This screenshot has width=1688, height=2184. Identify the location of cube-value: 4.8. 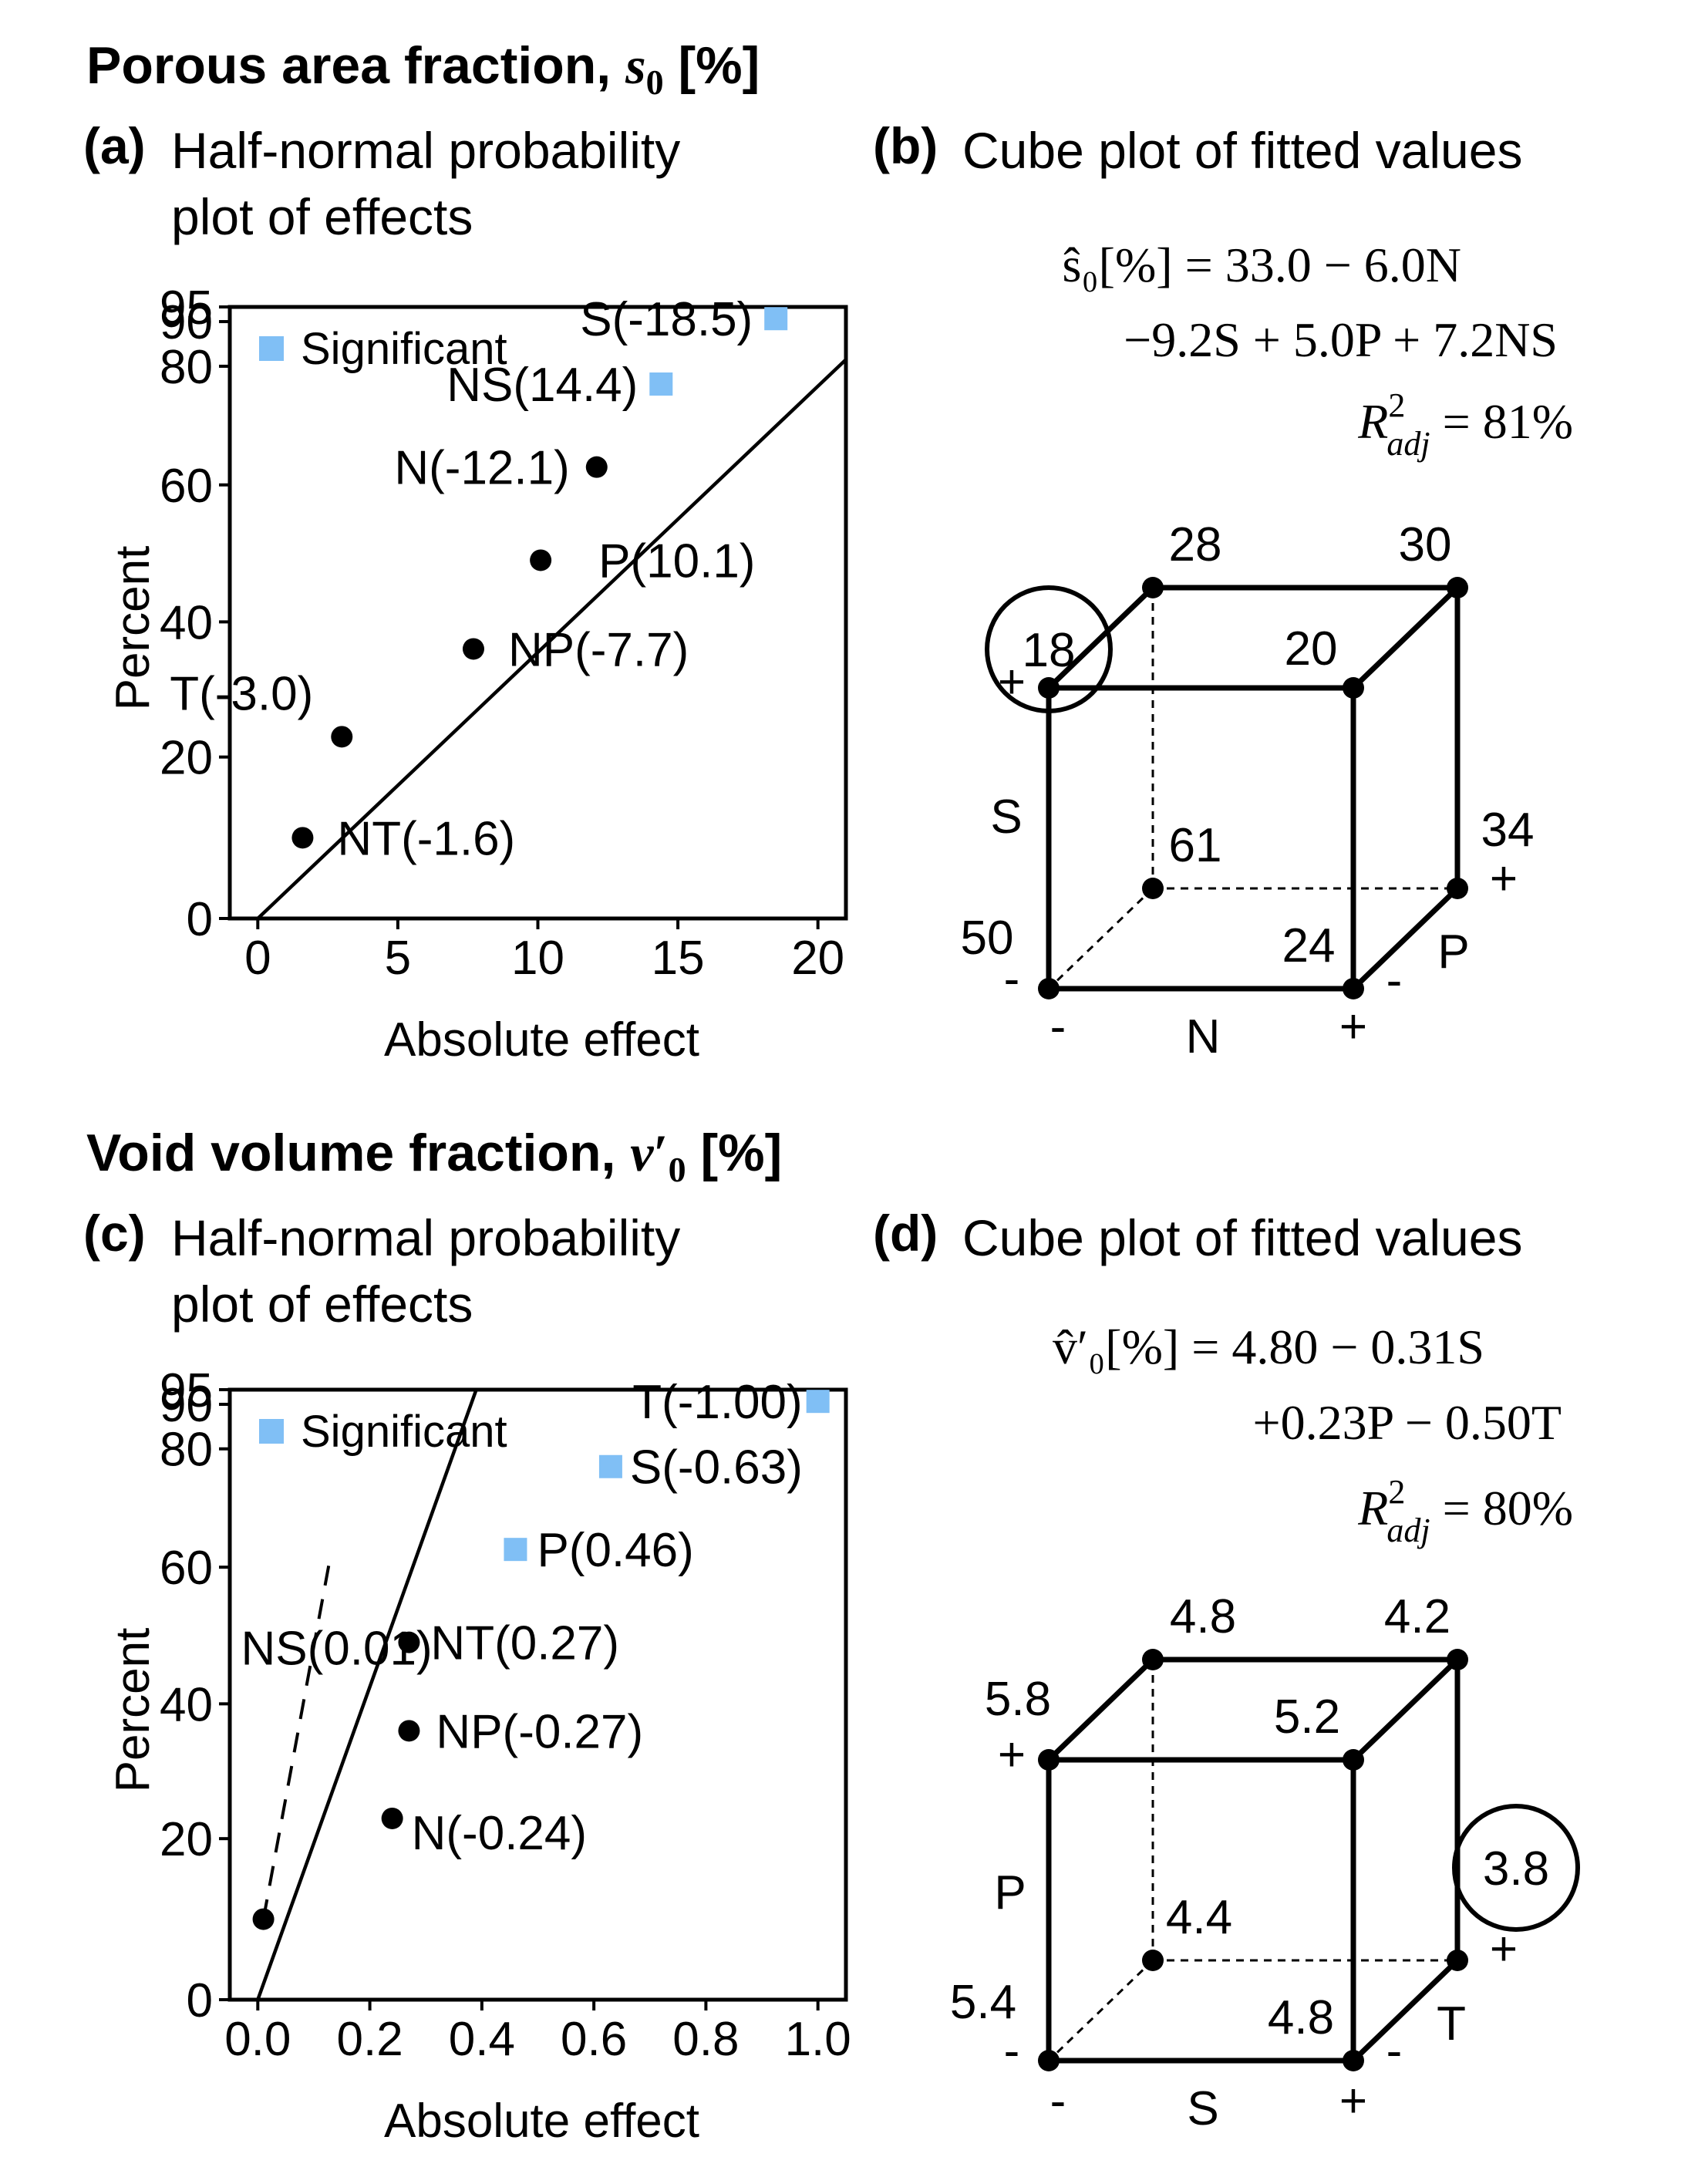
(1301, 2017).